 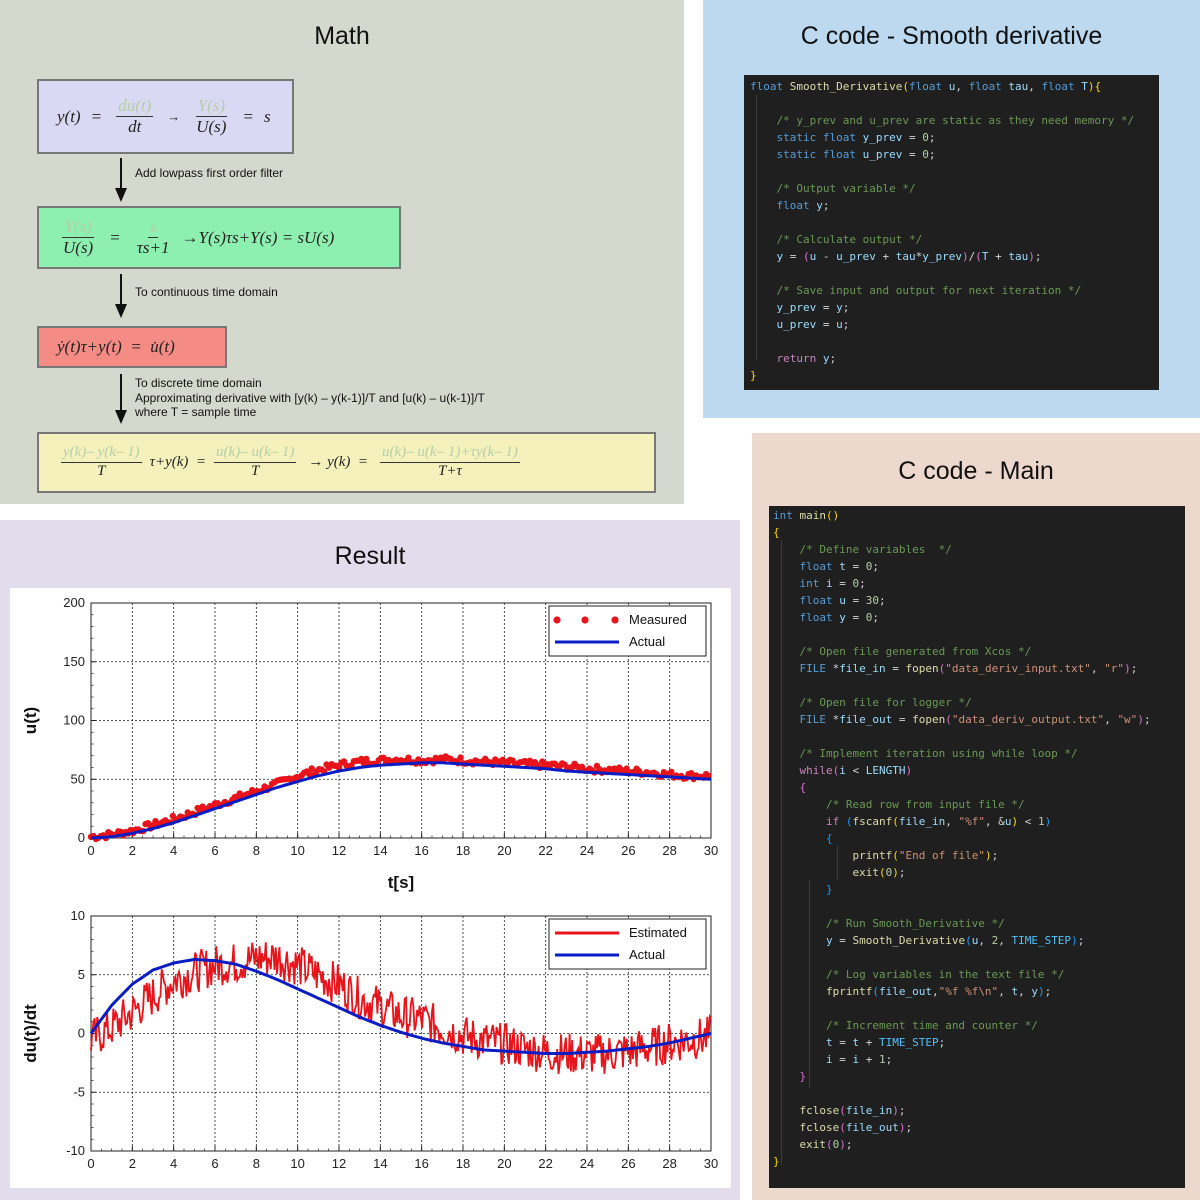 What do you see at coordinates (30, 720) in the screenshot?
I see `y-axis-label: u(t)` at bounding box center [30, 720].